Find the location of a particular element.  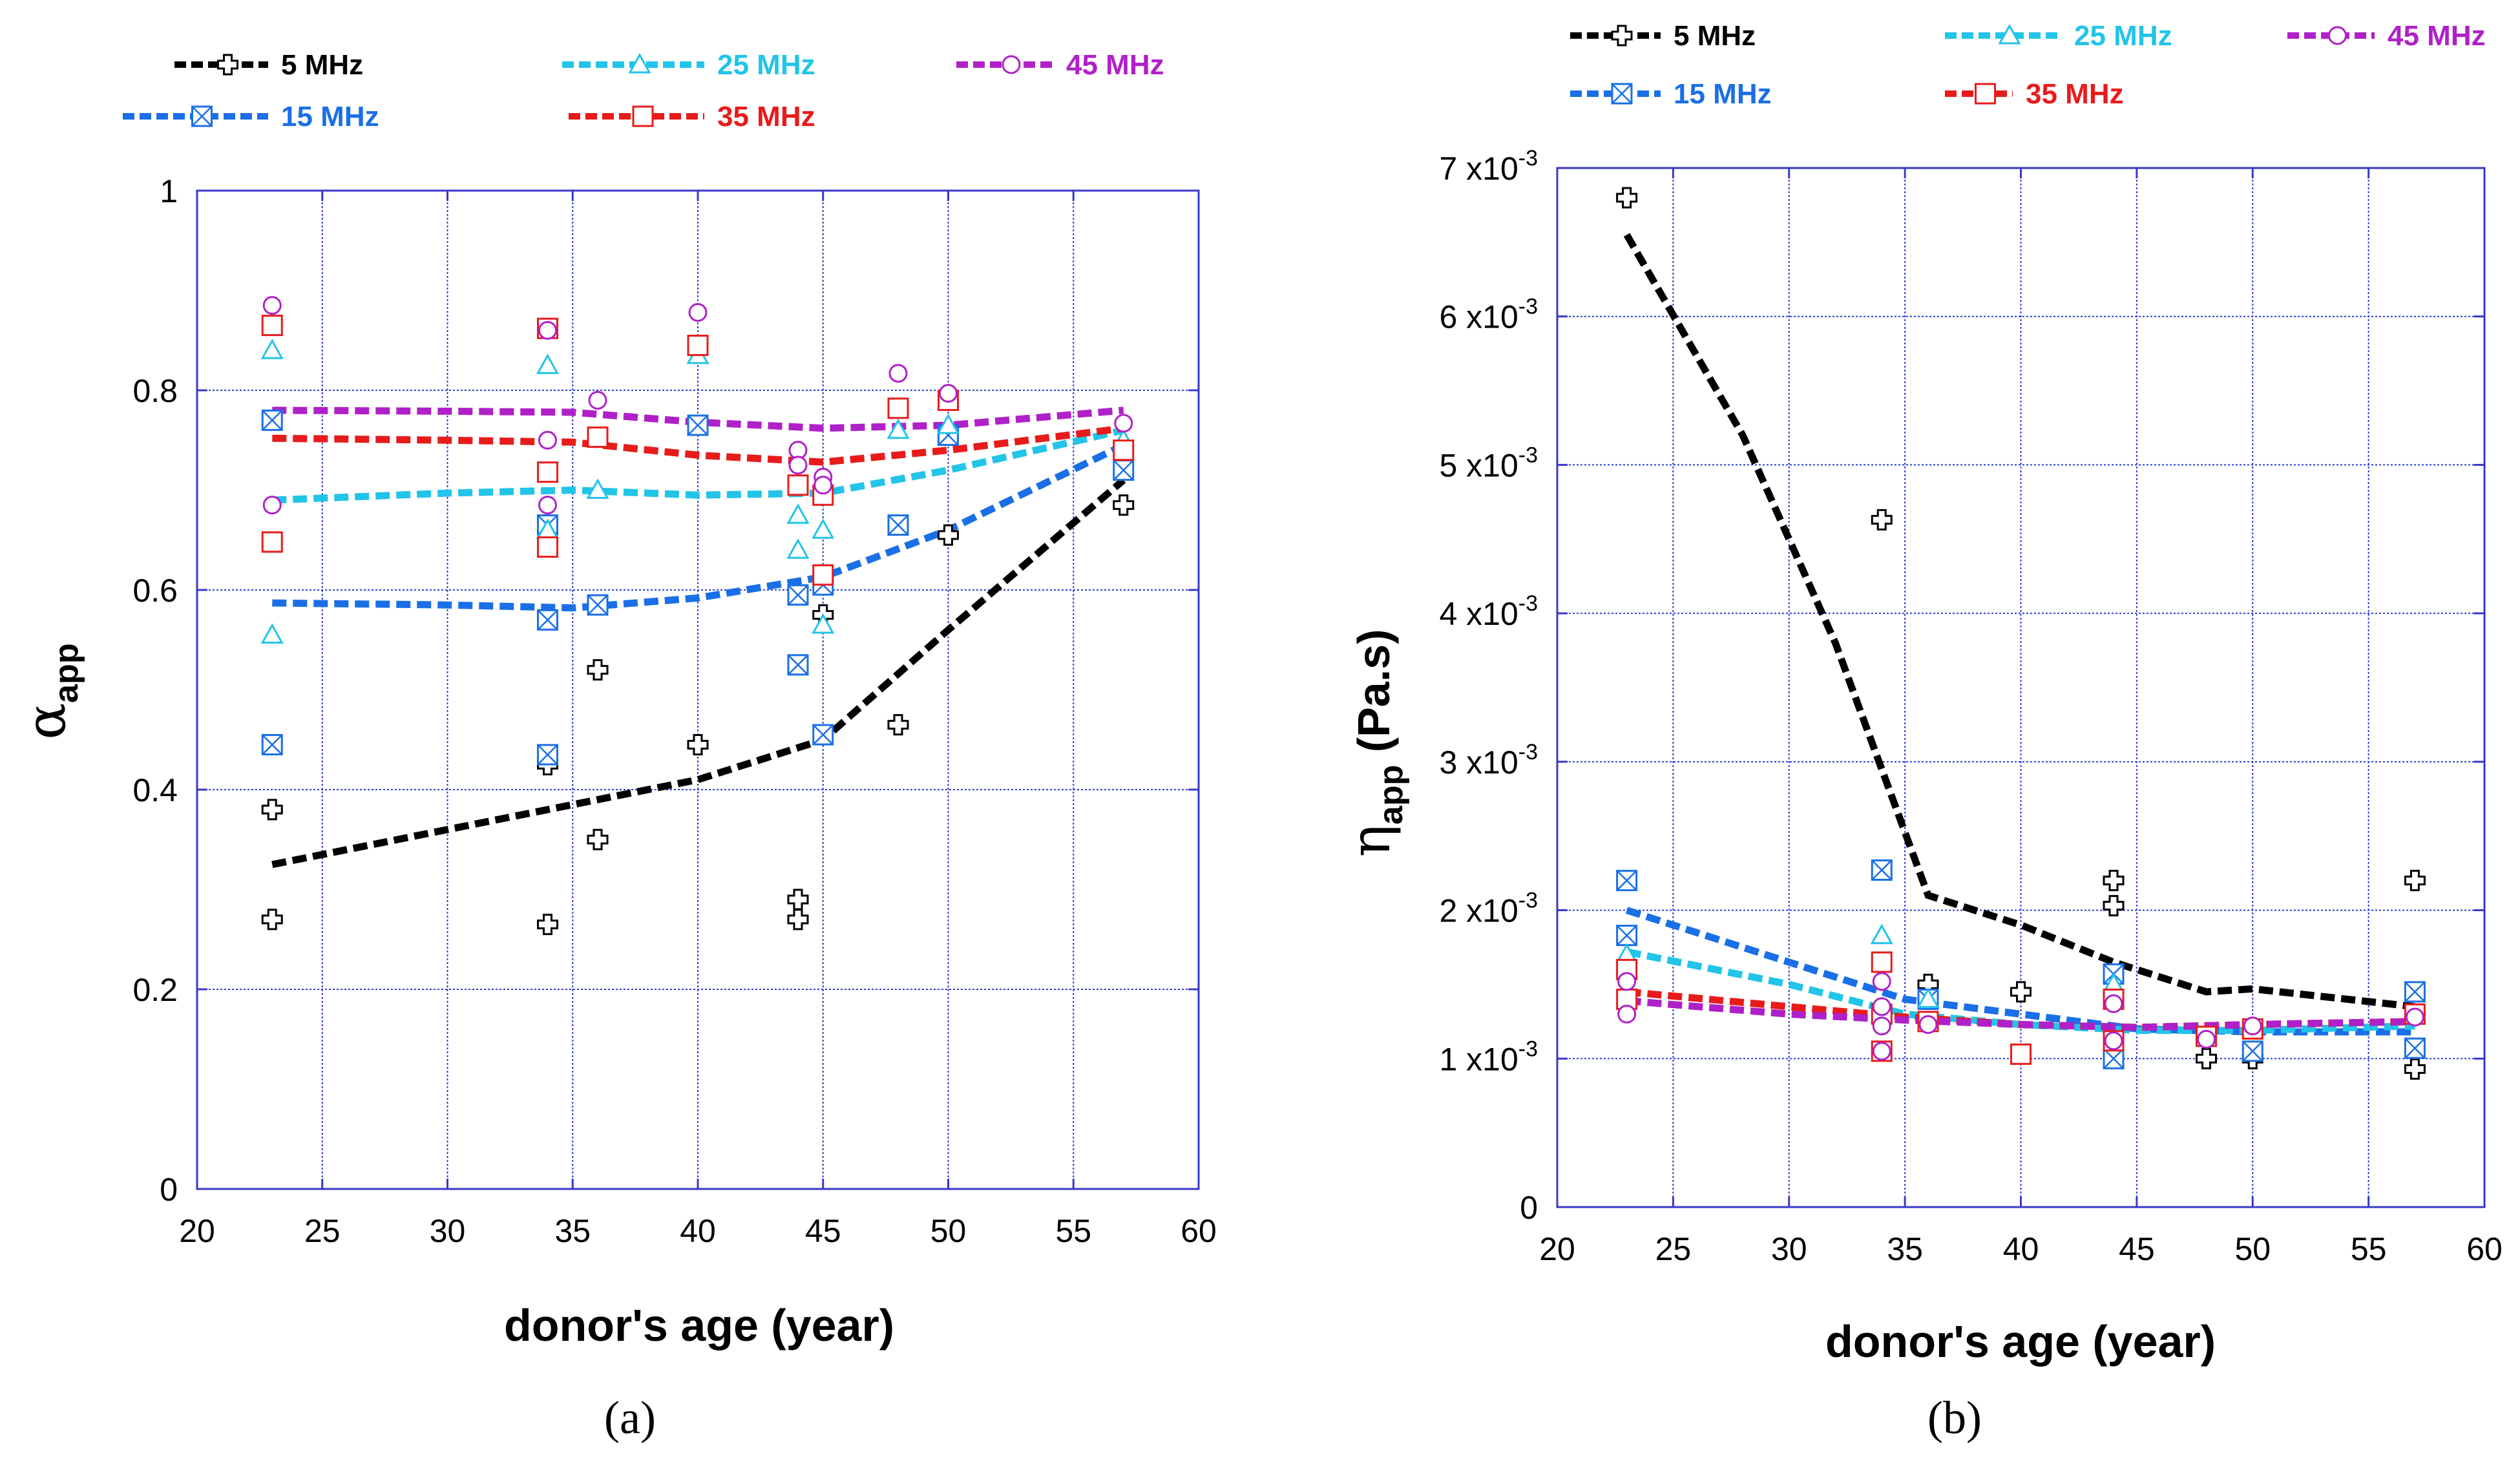

legend-label: 5 MHz is located at coordinates (322, 65).